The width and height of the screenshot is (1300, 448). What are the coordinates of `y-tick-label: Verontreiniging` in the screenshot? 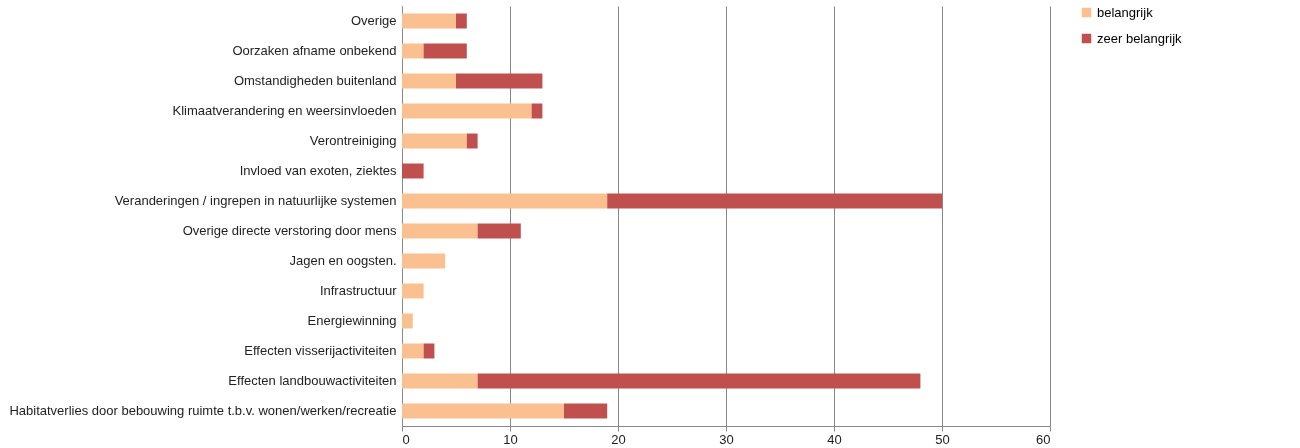 It's located at (353, 140).